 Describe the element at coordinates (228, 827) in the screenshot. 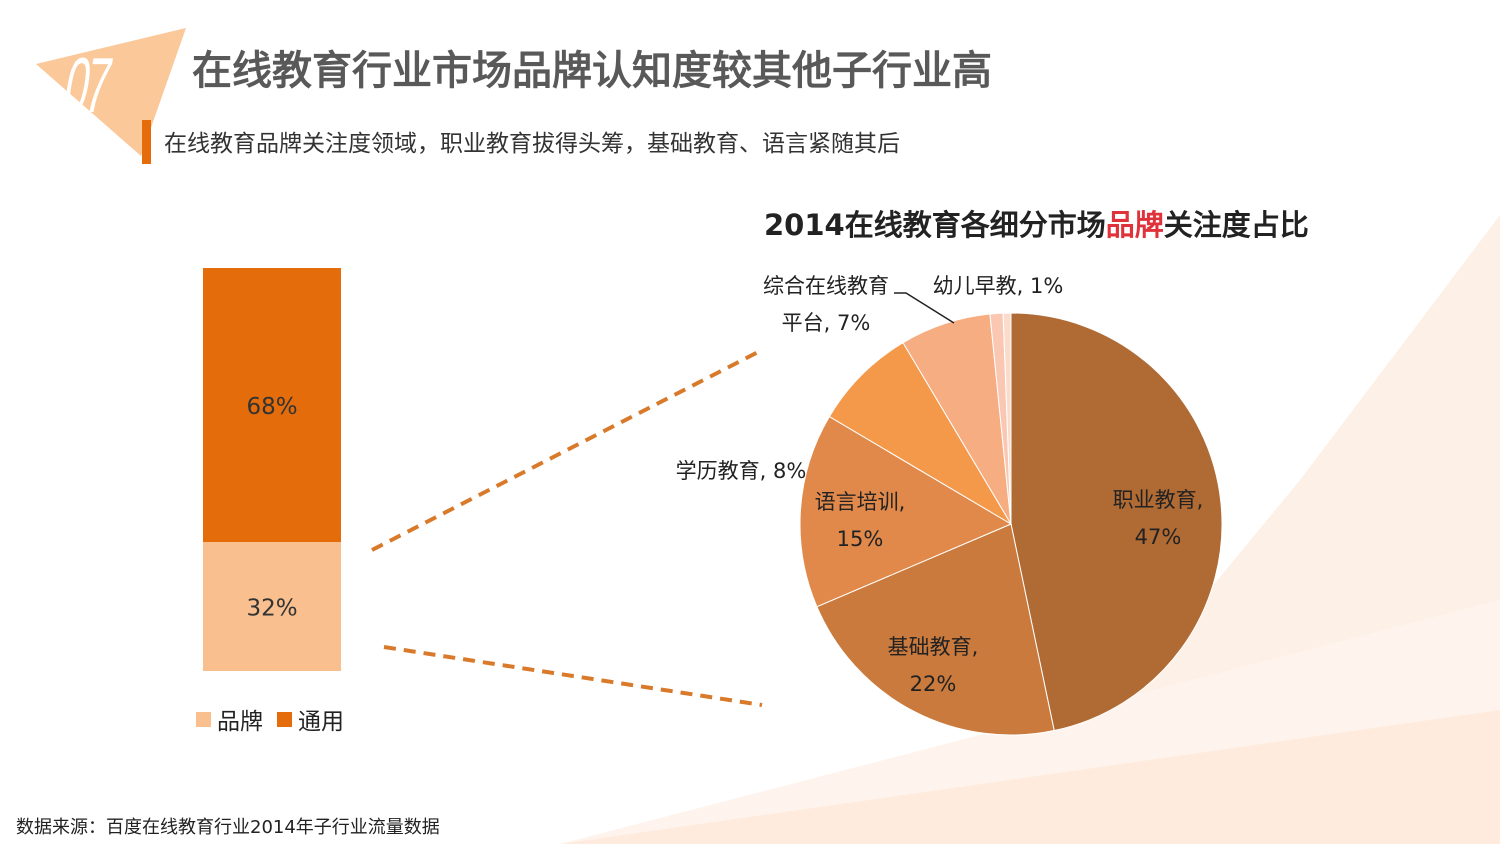

I see `data-source: 数据来源：百度在线教育行业2014年子行业流量数据` at that location.